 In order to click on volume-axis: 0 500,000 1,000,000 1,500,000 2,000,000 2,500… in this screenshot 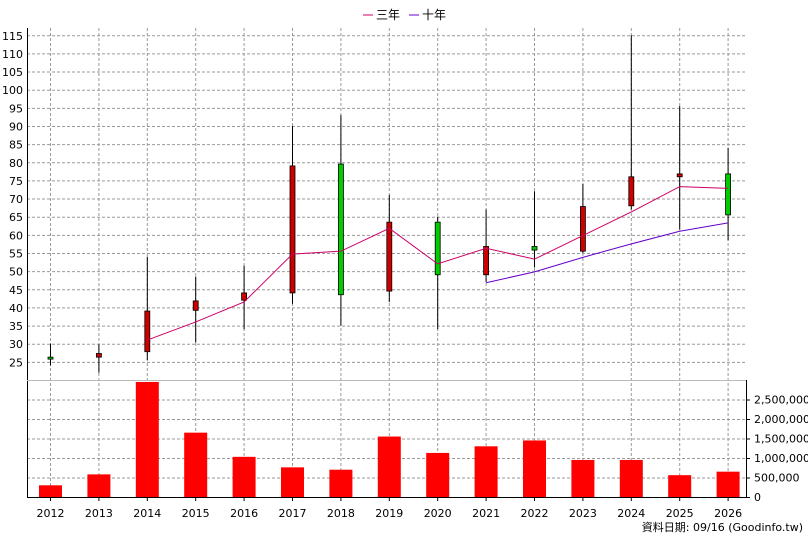, I will do `click(777, 449)`.